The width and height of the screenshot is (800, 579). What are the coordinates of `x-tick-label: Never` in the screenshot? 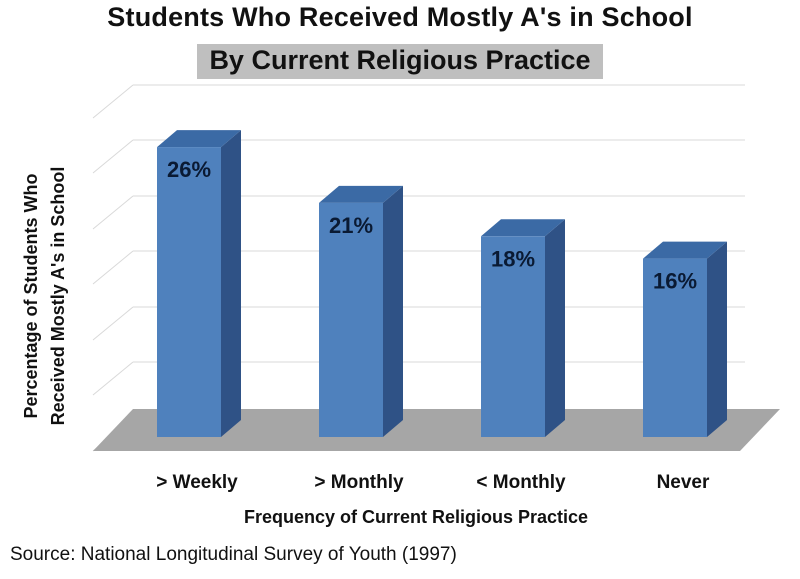 It's located at (683, 482).